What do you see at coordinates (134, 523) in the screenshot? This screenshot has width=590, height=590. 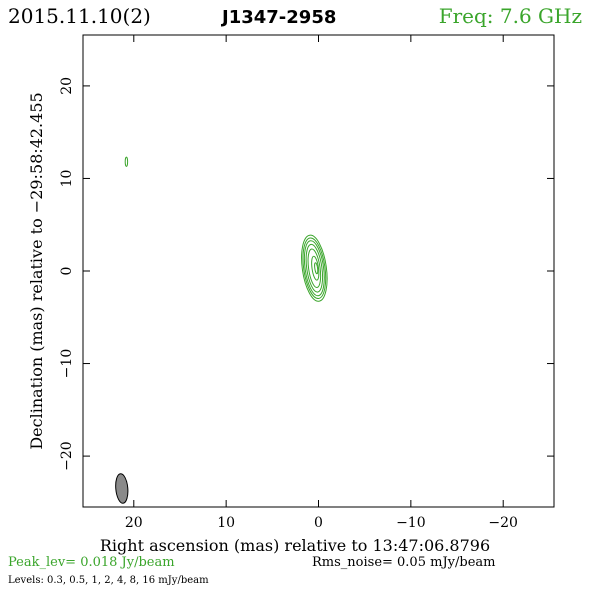 I see `x-tick-label: 20` at bounding box center [134, 523].